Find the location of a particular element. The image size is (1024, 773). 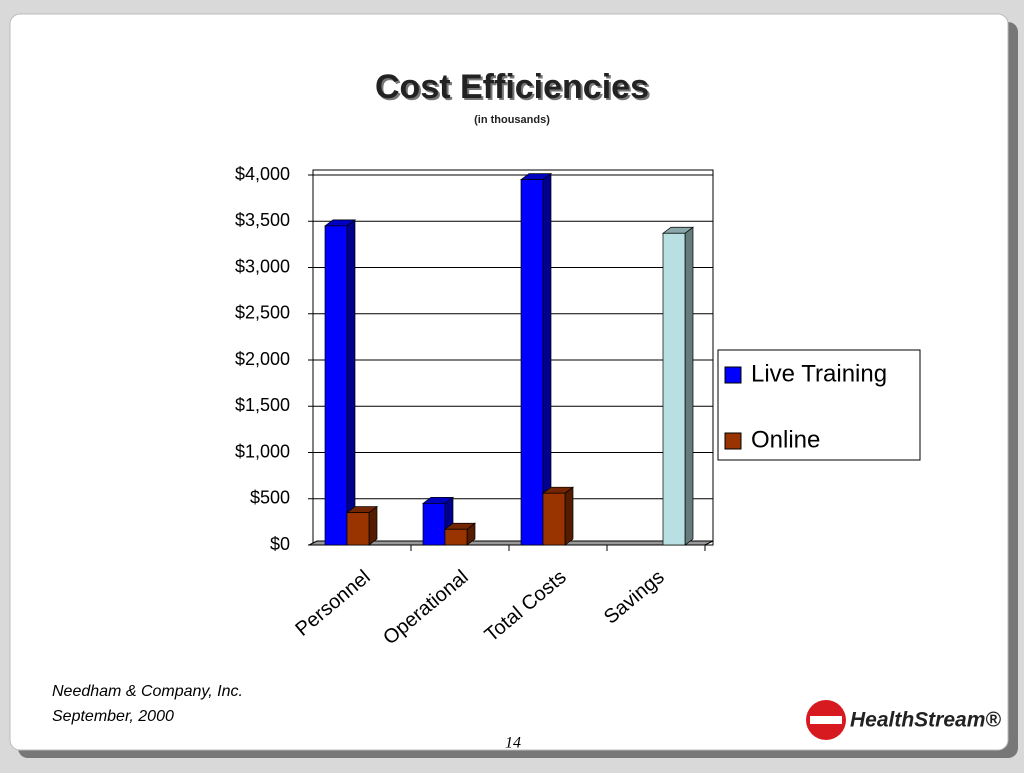

y-tick-label: $3,500 is located at coordinates (262, 220).